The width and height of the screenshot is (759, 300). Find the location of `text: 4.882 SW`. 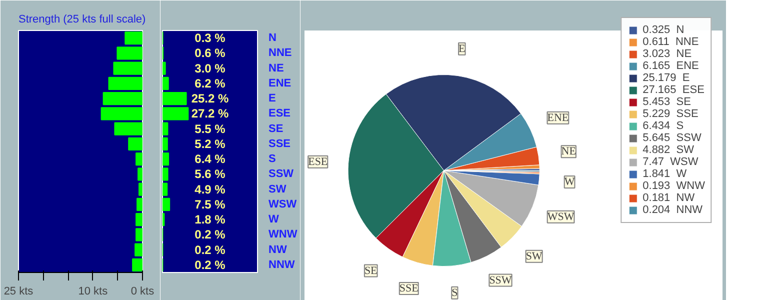

text: 4.882 SW is located at coordinates (668, 150).